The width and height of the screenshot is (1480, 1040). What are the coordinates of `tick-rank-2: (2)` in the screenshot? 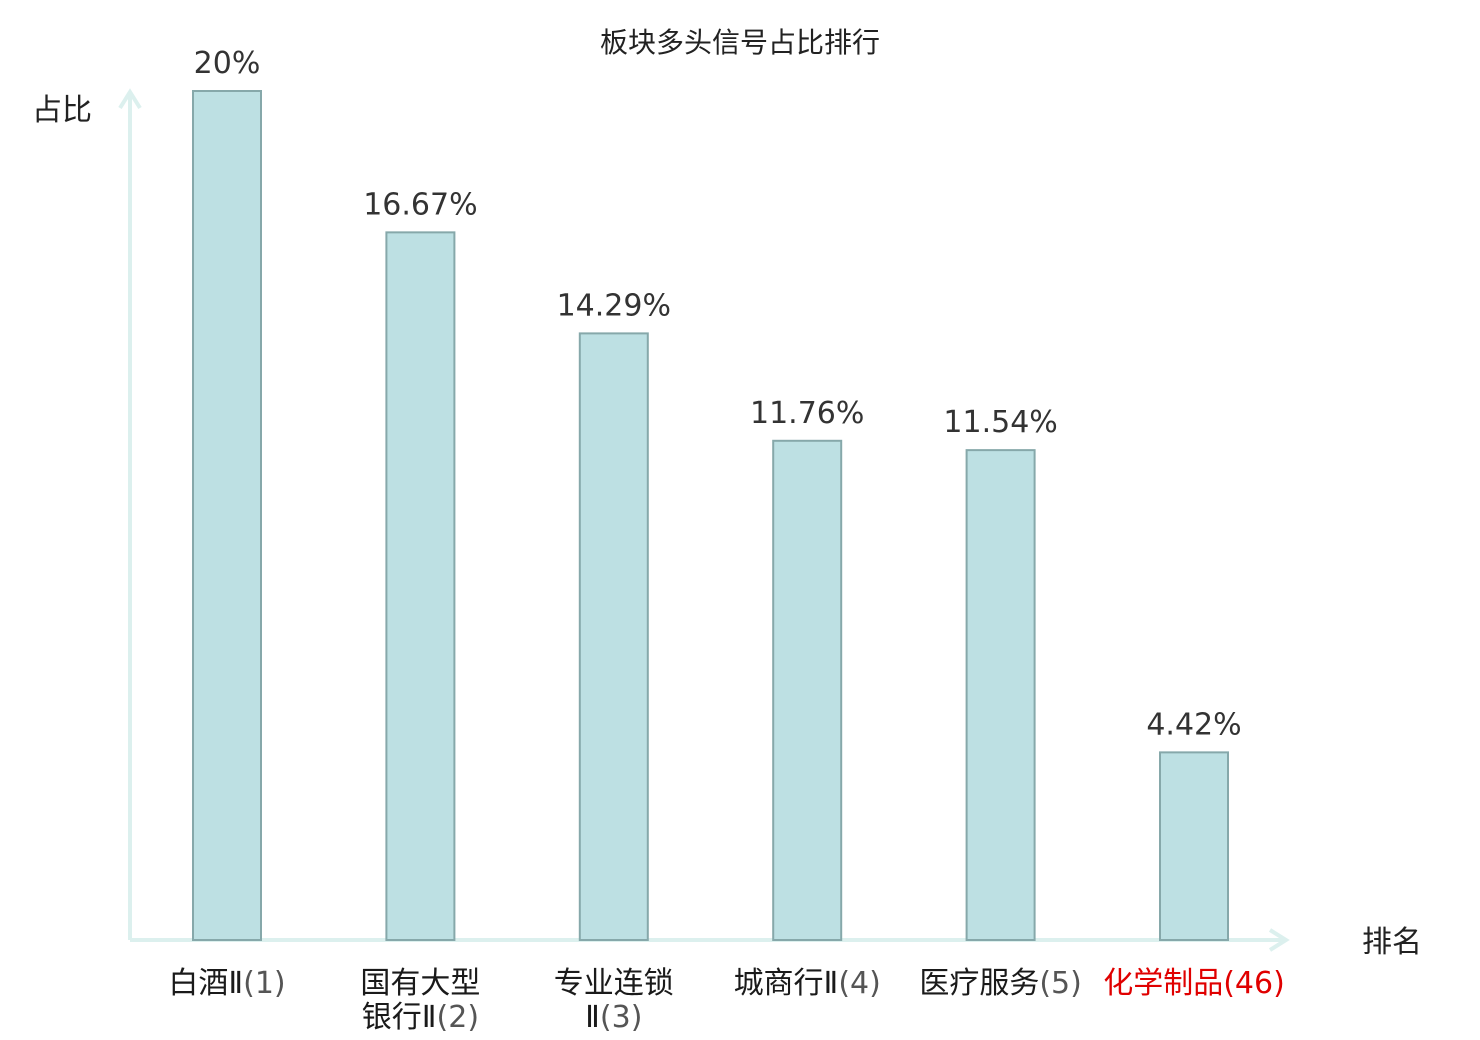 It's located at (458, 1017).